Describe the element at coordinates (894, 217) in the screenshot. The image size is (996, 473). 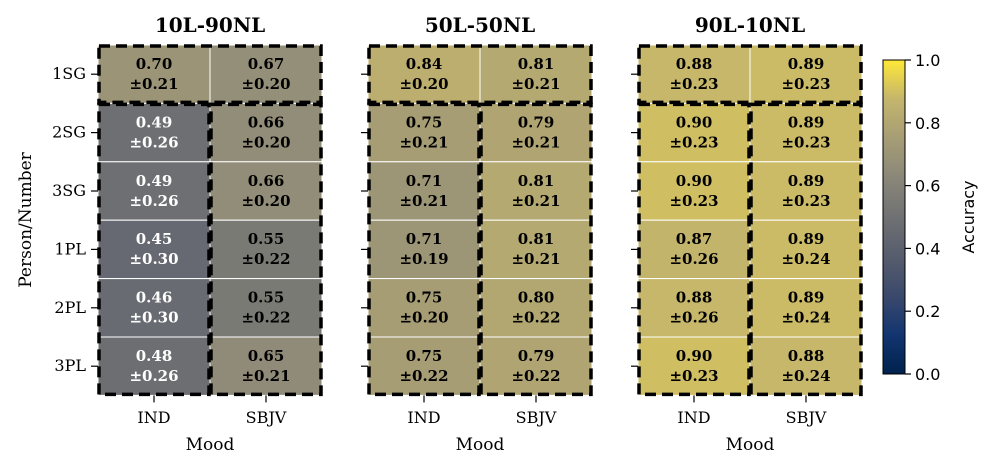
I see `colorbar-gradient` at that location.